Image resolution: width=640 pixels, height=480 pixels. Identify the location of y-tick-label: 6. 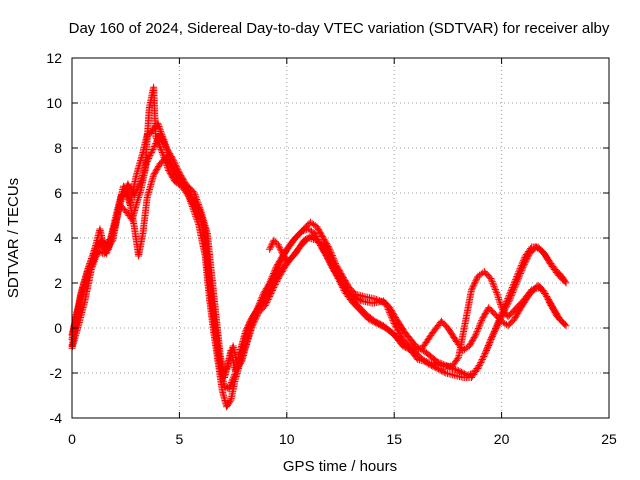
(58, 193).